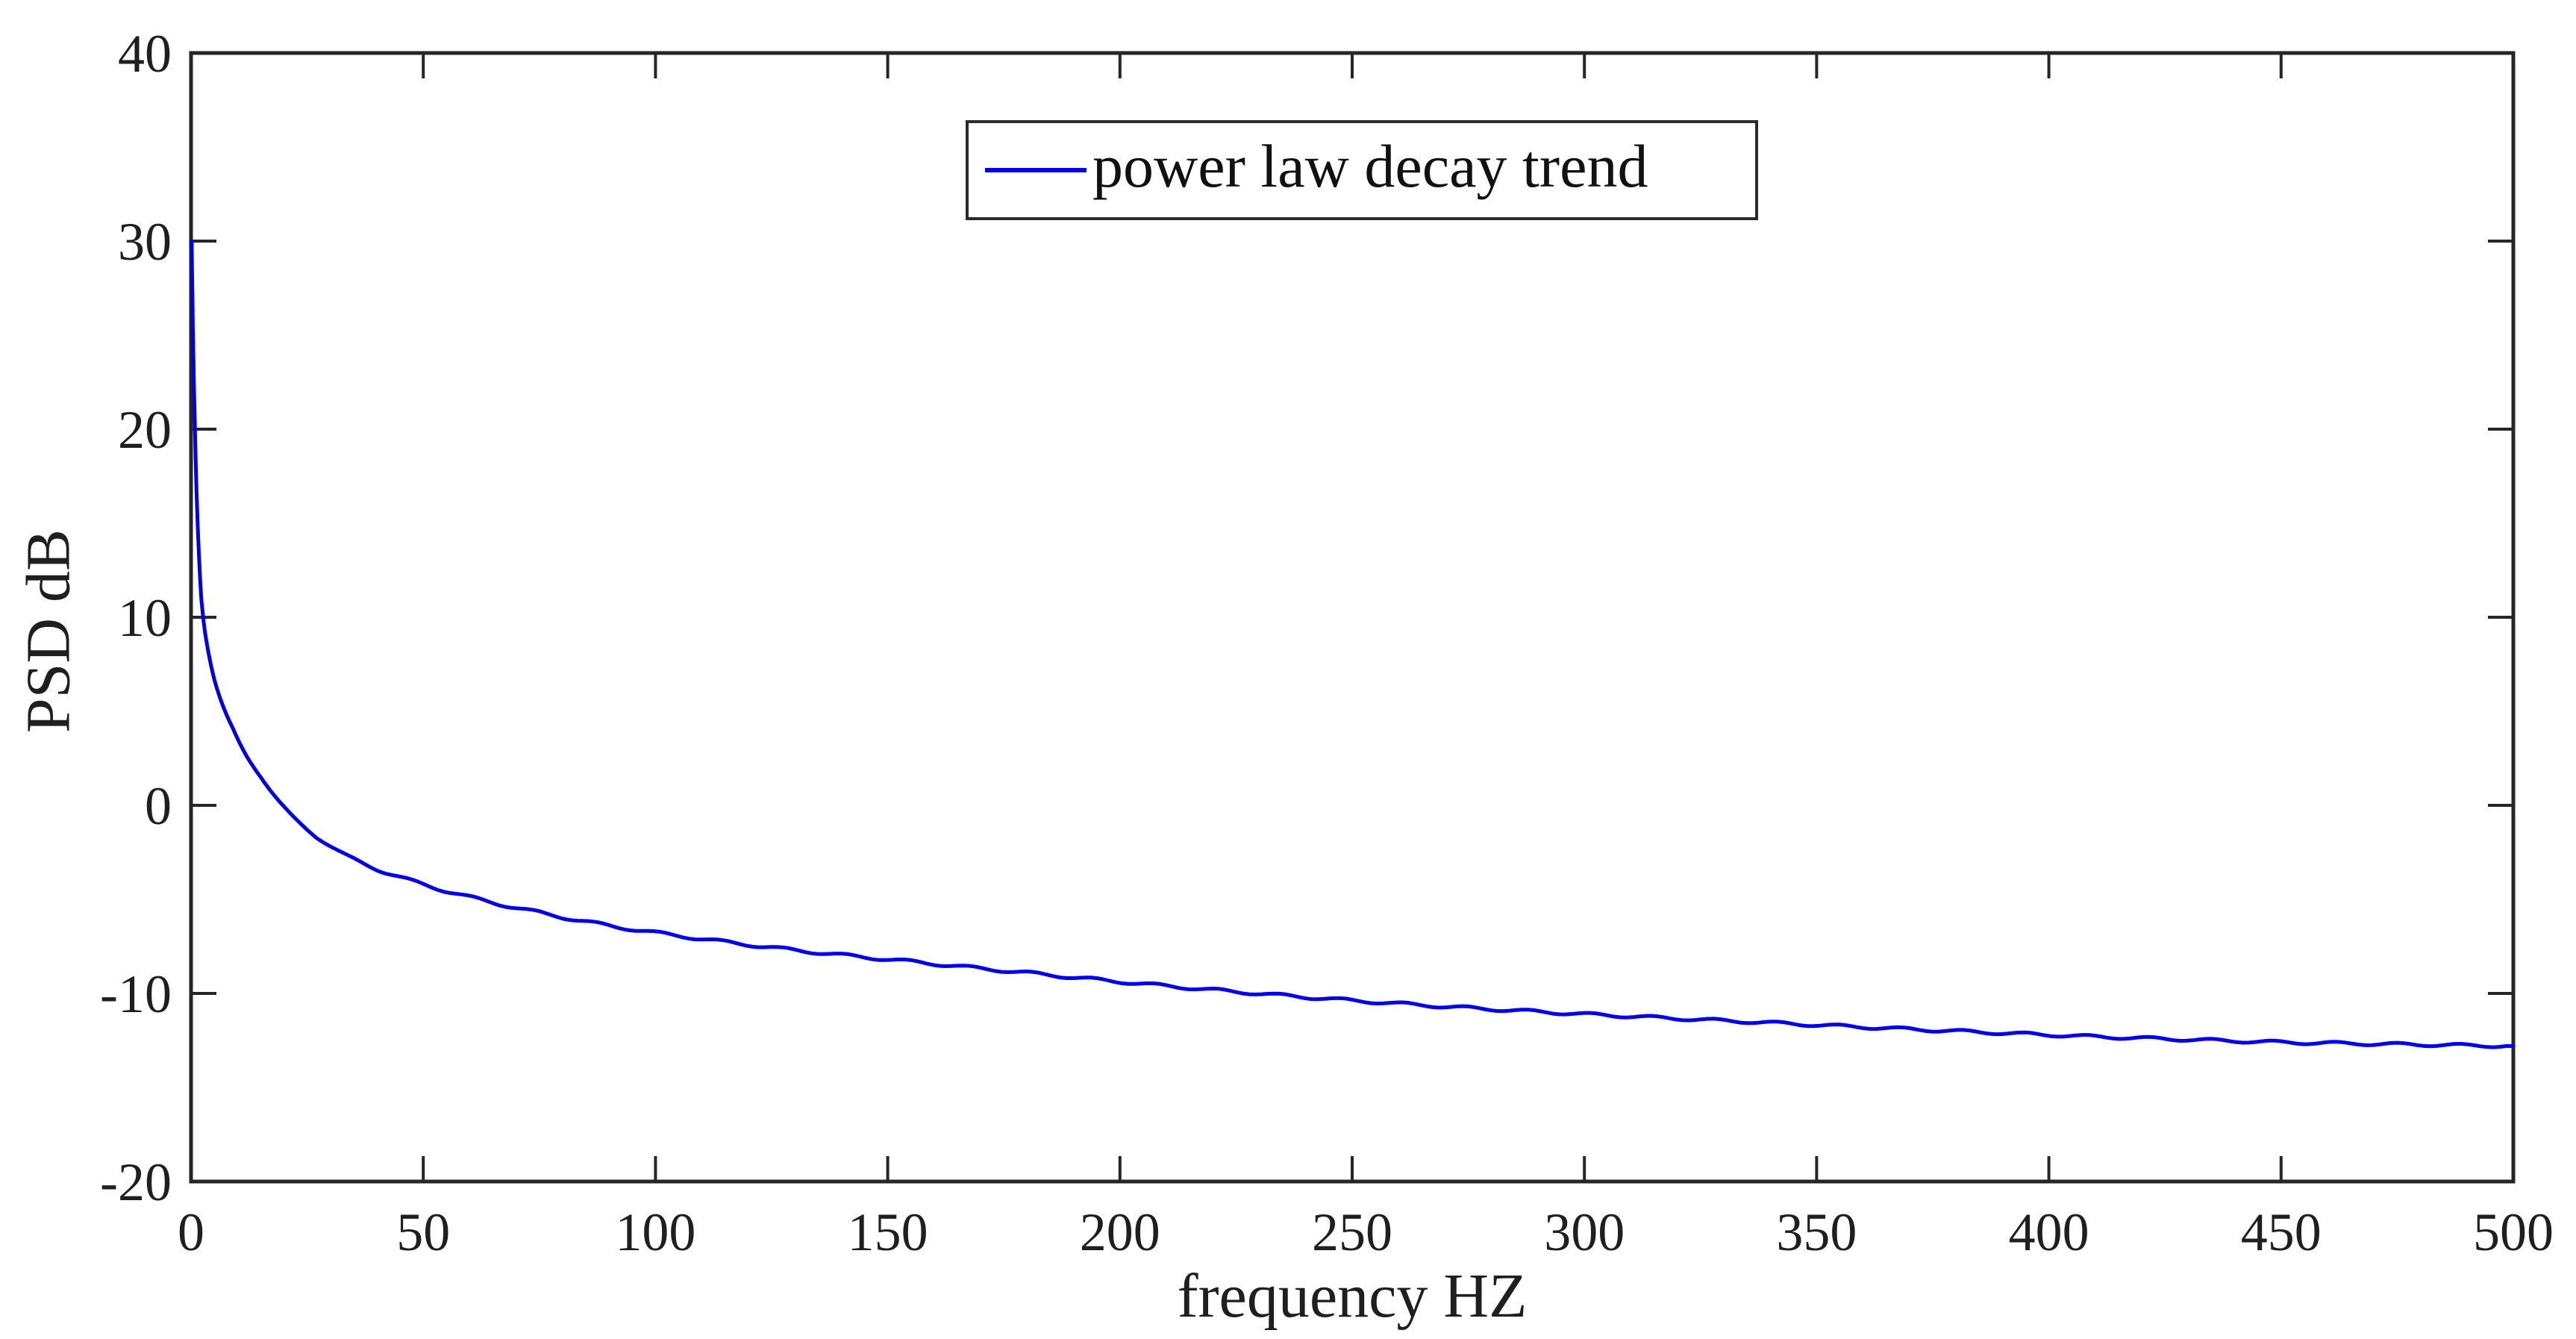 Image resolution: width=2576 pixels, height=1339 pixels. I want to click on x-tick-label: 350, so click(1816, 1232).